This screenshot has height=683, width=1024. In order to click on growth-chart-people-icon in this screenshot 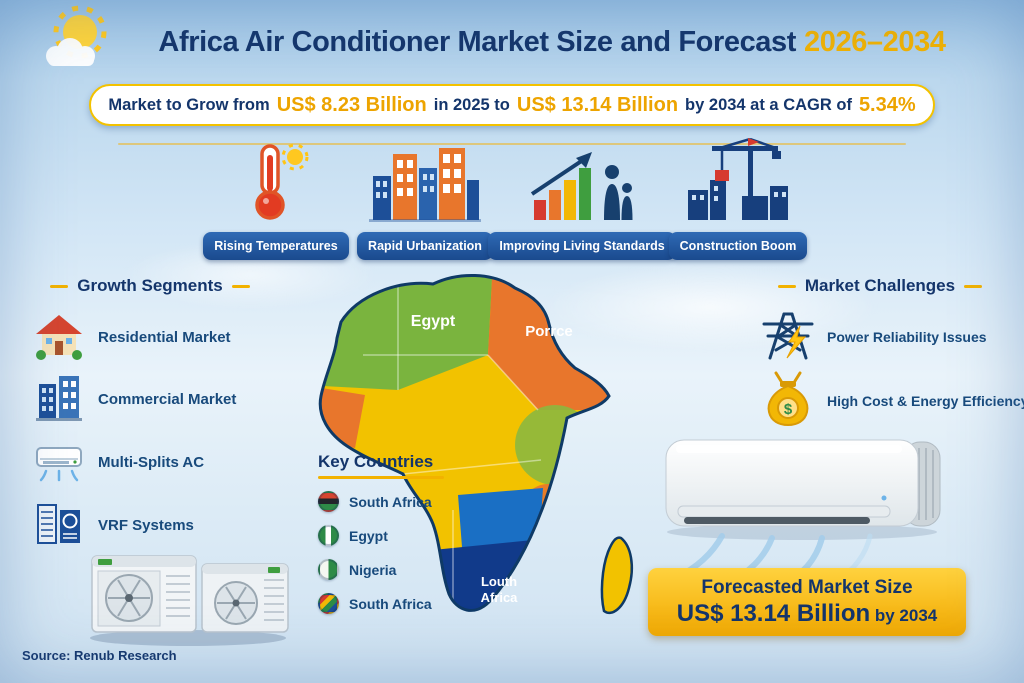, I will do `click(582, 184)`.